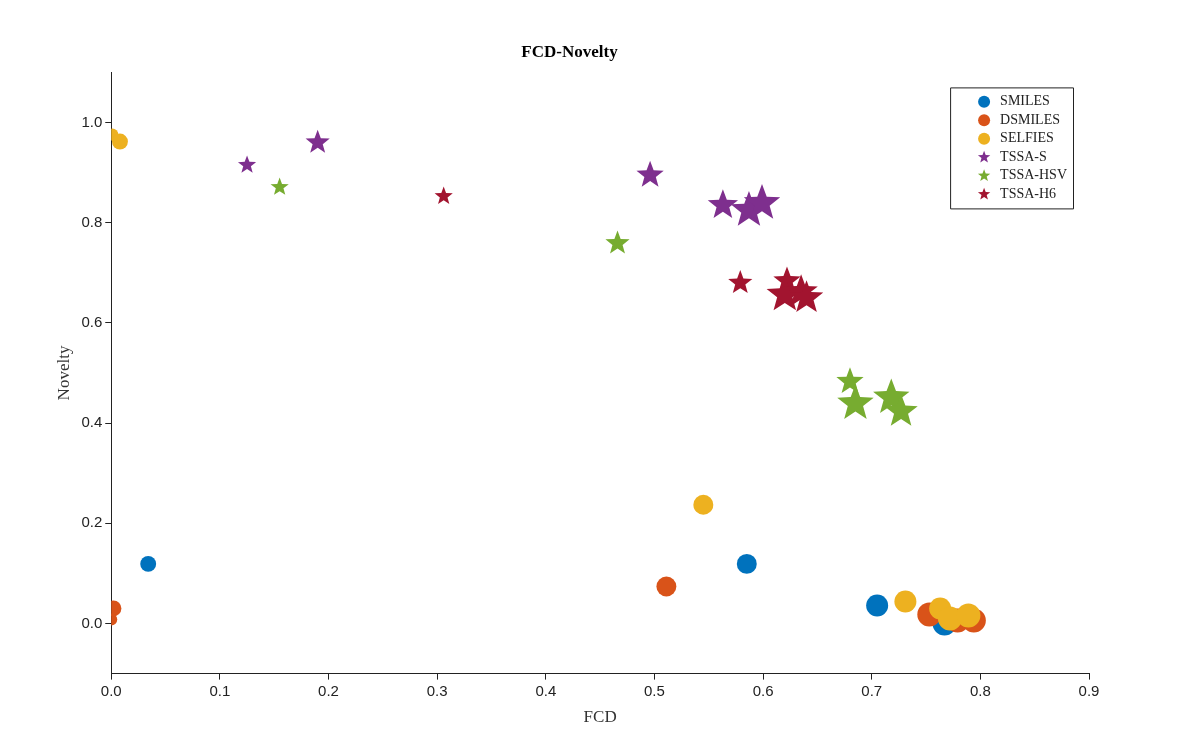  I want to click on x-tick-label: 0.2, so click(328, 690).